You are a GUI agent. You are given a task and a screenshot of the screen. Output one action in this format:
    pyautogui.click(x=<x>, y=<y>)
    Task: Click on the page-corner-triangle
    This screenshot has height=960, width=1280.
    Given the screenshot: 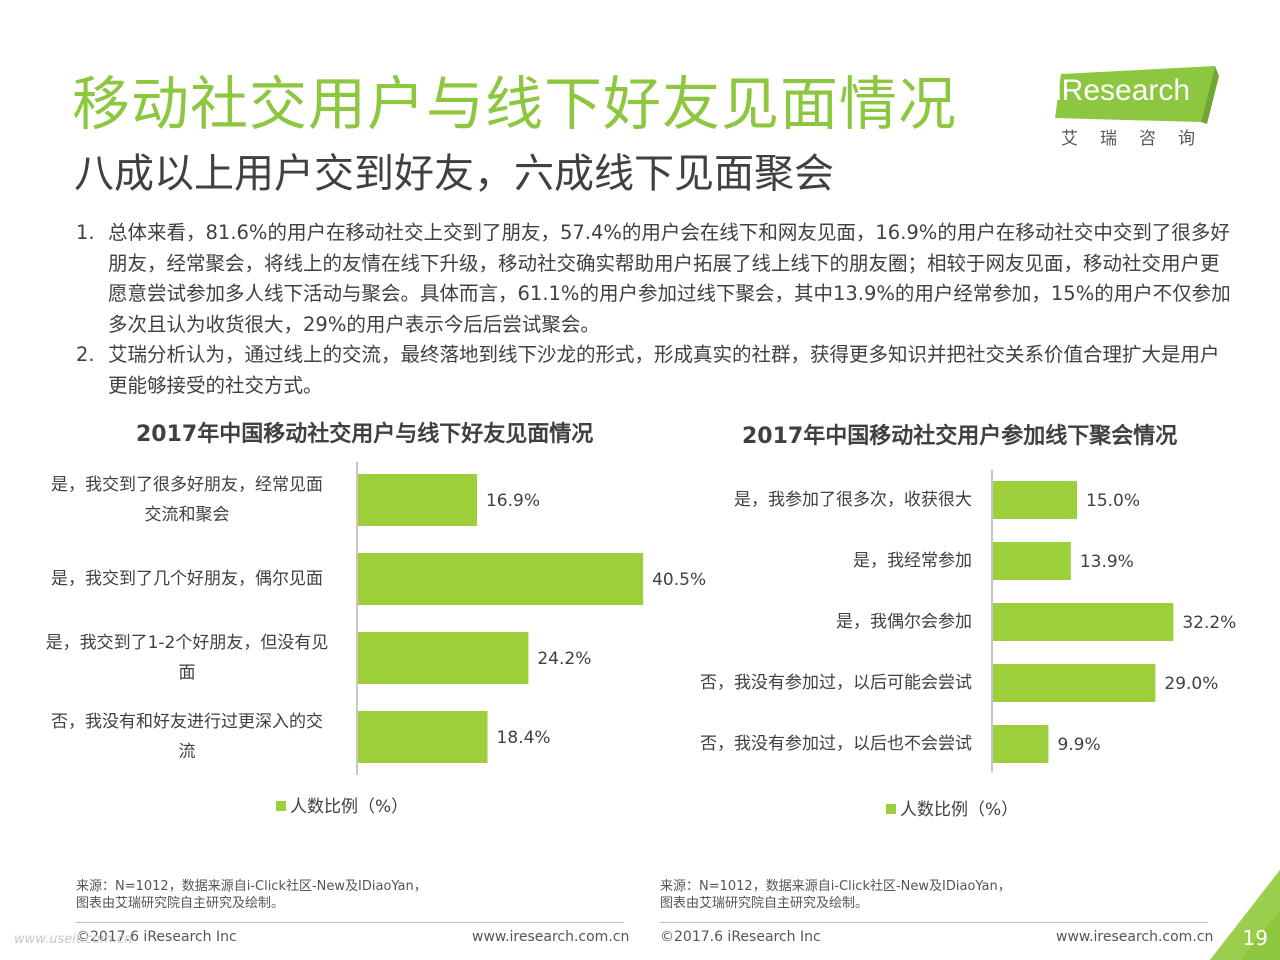 What is the action you would take?
    pyautogui.click(x=1245, y=915)
    